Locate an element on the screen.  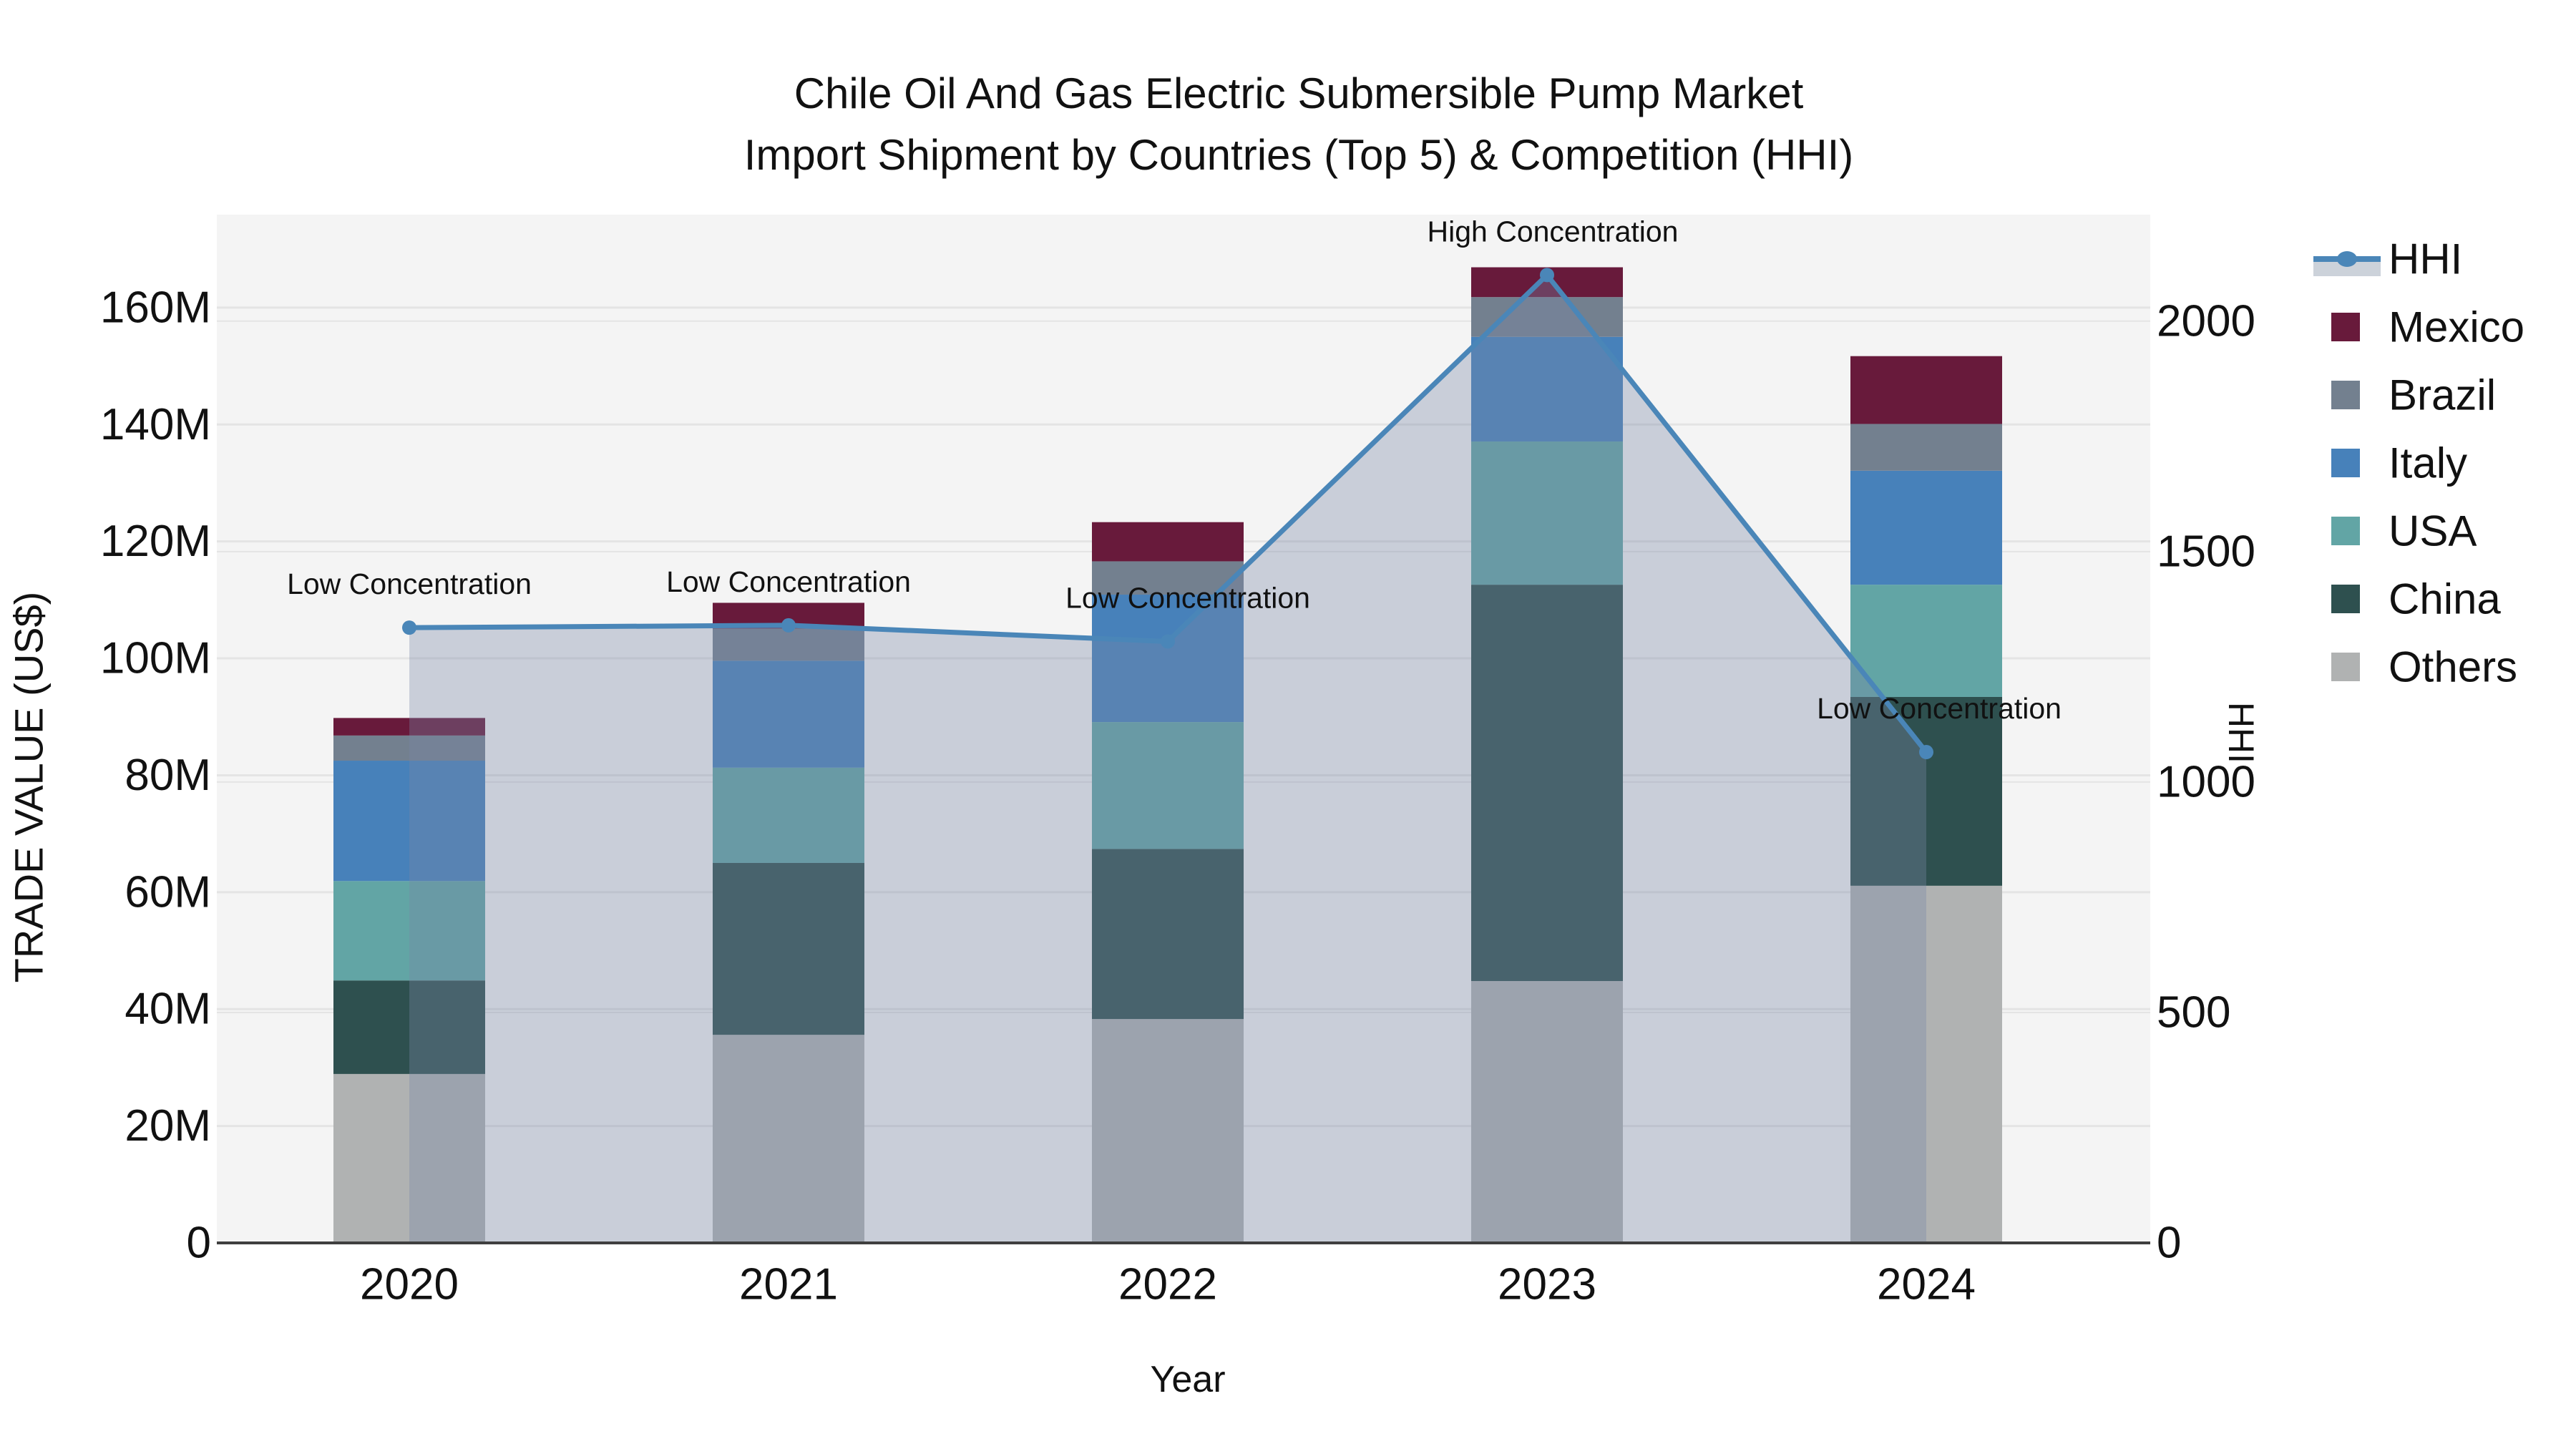
hhi-marker-2020 is located at coordinates (409, 627).